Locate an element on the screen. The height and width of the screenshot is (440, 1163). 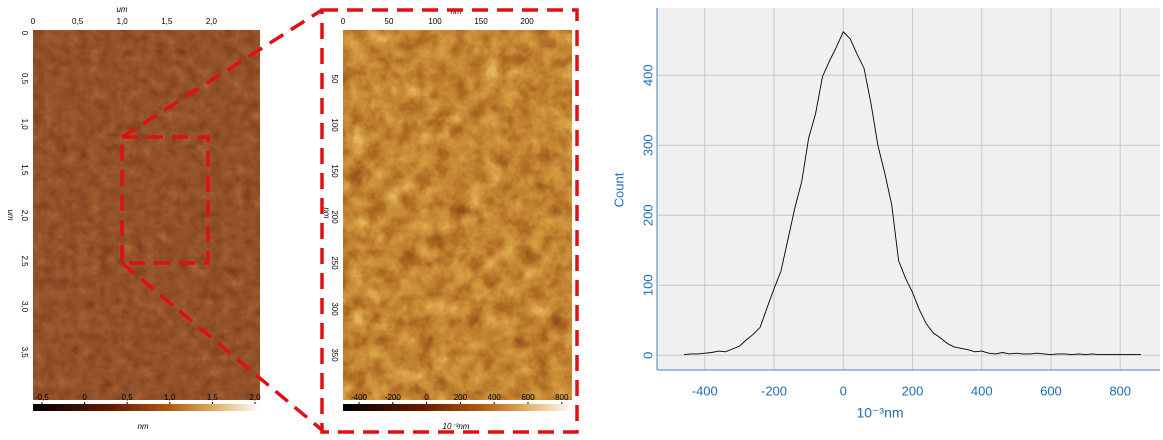
x-tick-label: -200 is located at coordinates (774, 390).